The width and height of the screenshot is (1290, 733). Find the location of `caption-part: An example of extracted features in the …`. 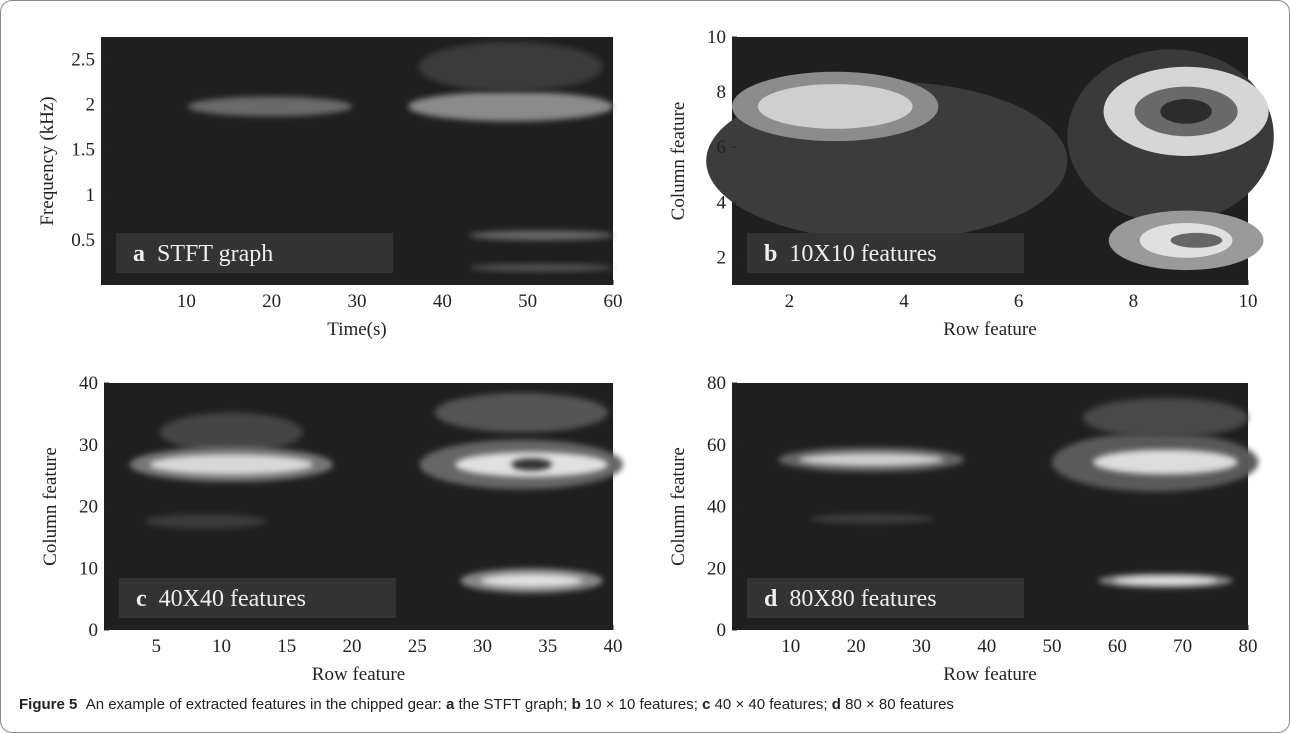

caption-part: An example of extracted features in the … is located at coordinates (265, 704).